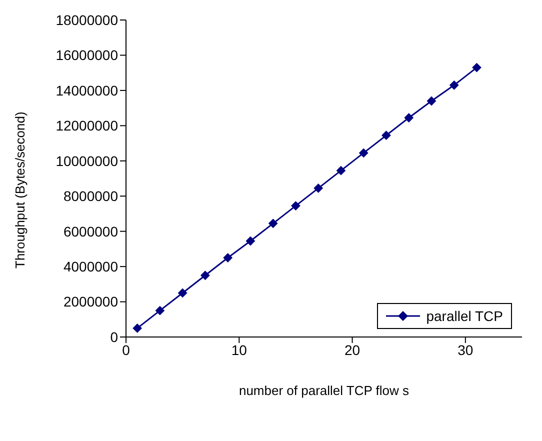 Image resolution: width=542 pixels, height=441 pixels. Describe the element at coordinates (87, 160) in the screenshot. I see `y-tick-label: 10000000` at that location.